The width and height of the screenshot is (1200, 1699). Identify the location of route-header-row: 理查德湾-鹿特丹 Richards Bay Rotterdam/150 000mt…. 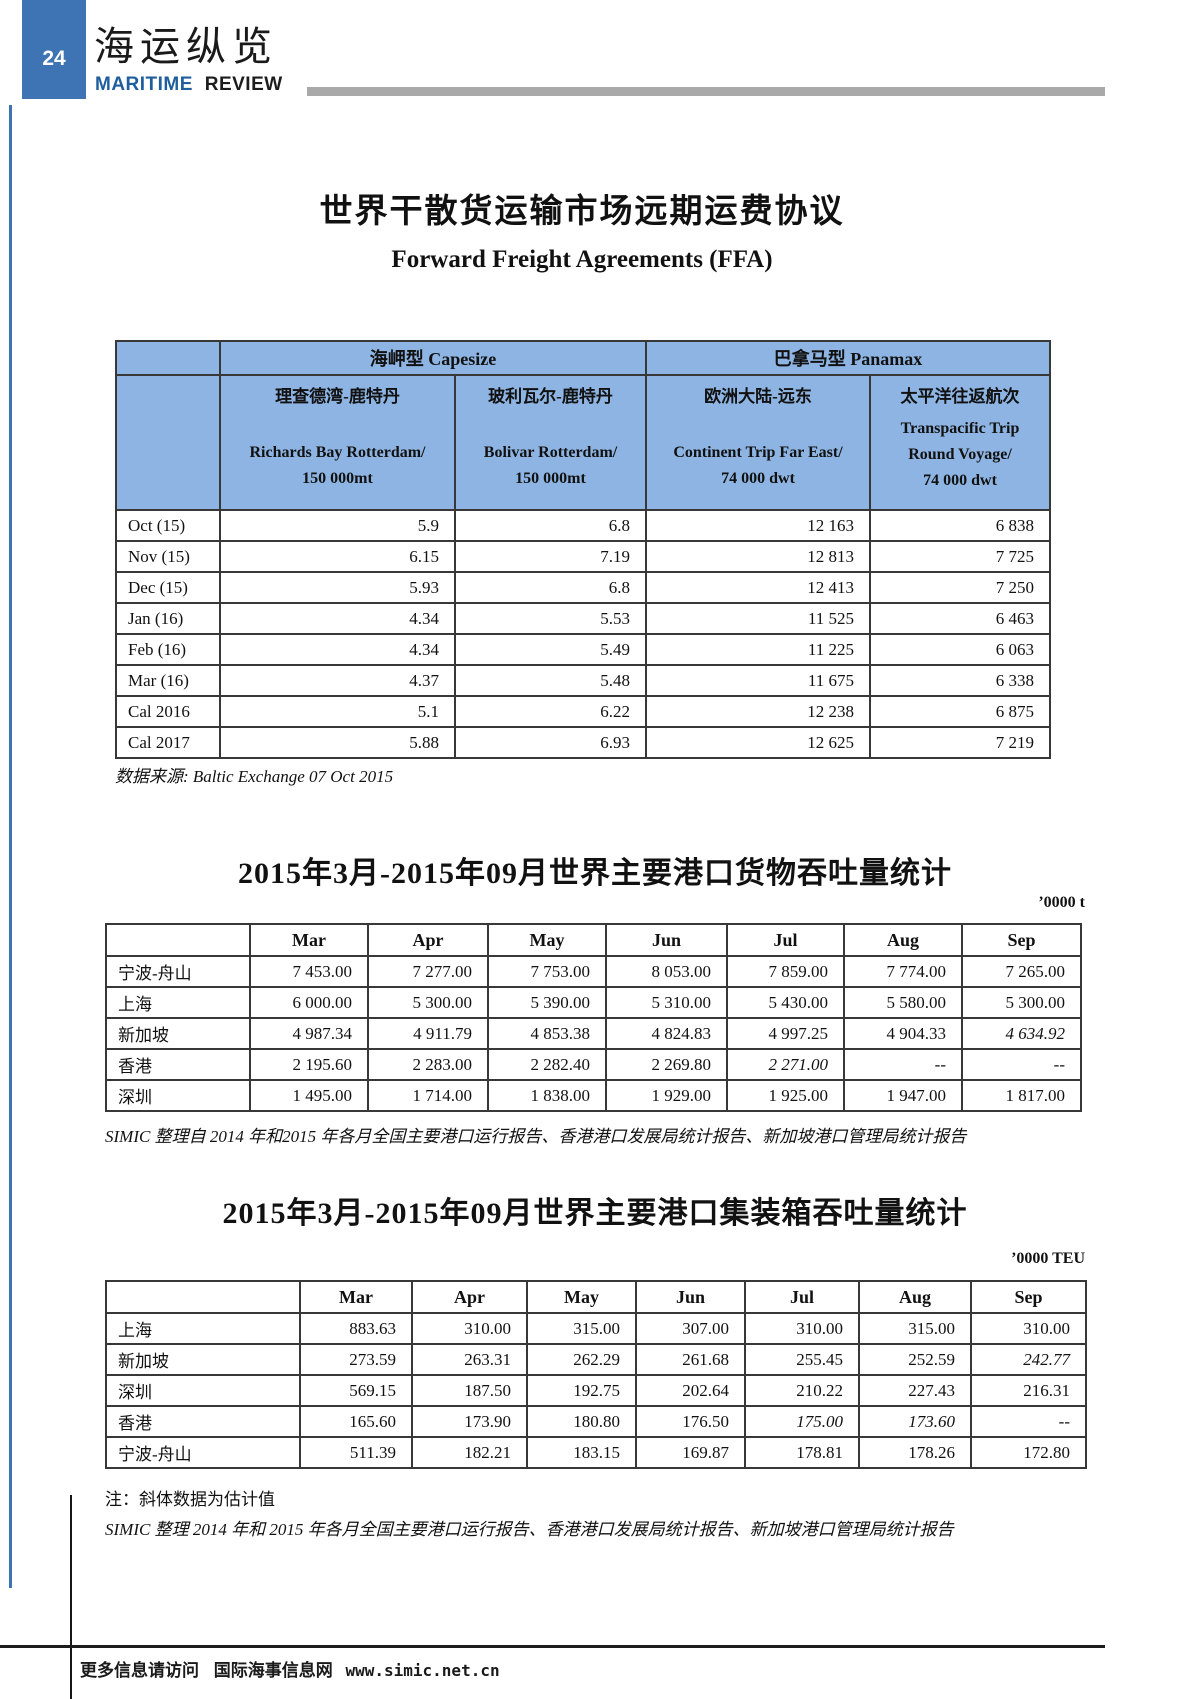
(583, 442).